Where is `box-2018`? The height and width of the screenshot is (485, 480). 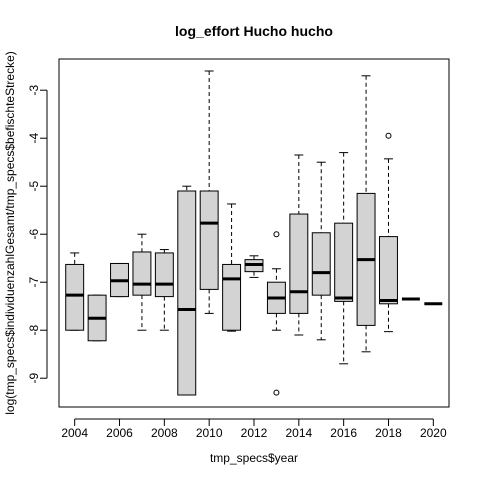 box-2018 is located at coordinates (388, 232).